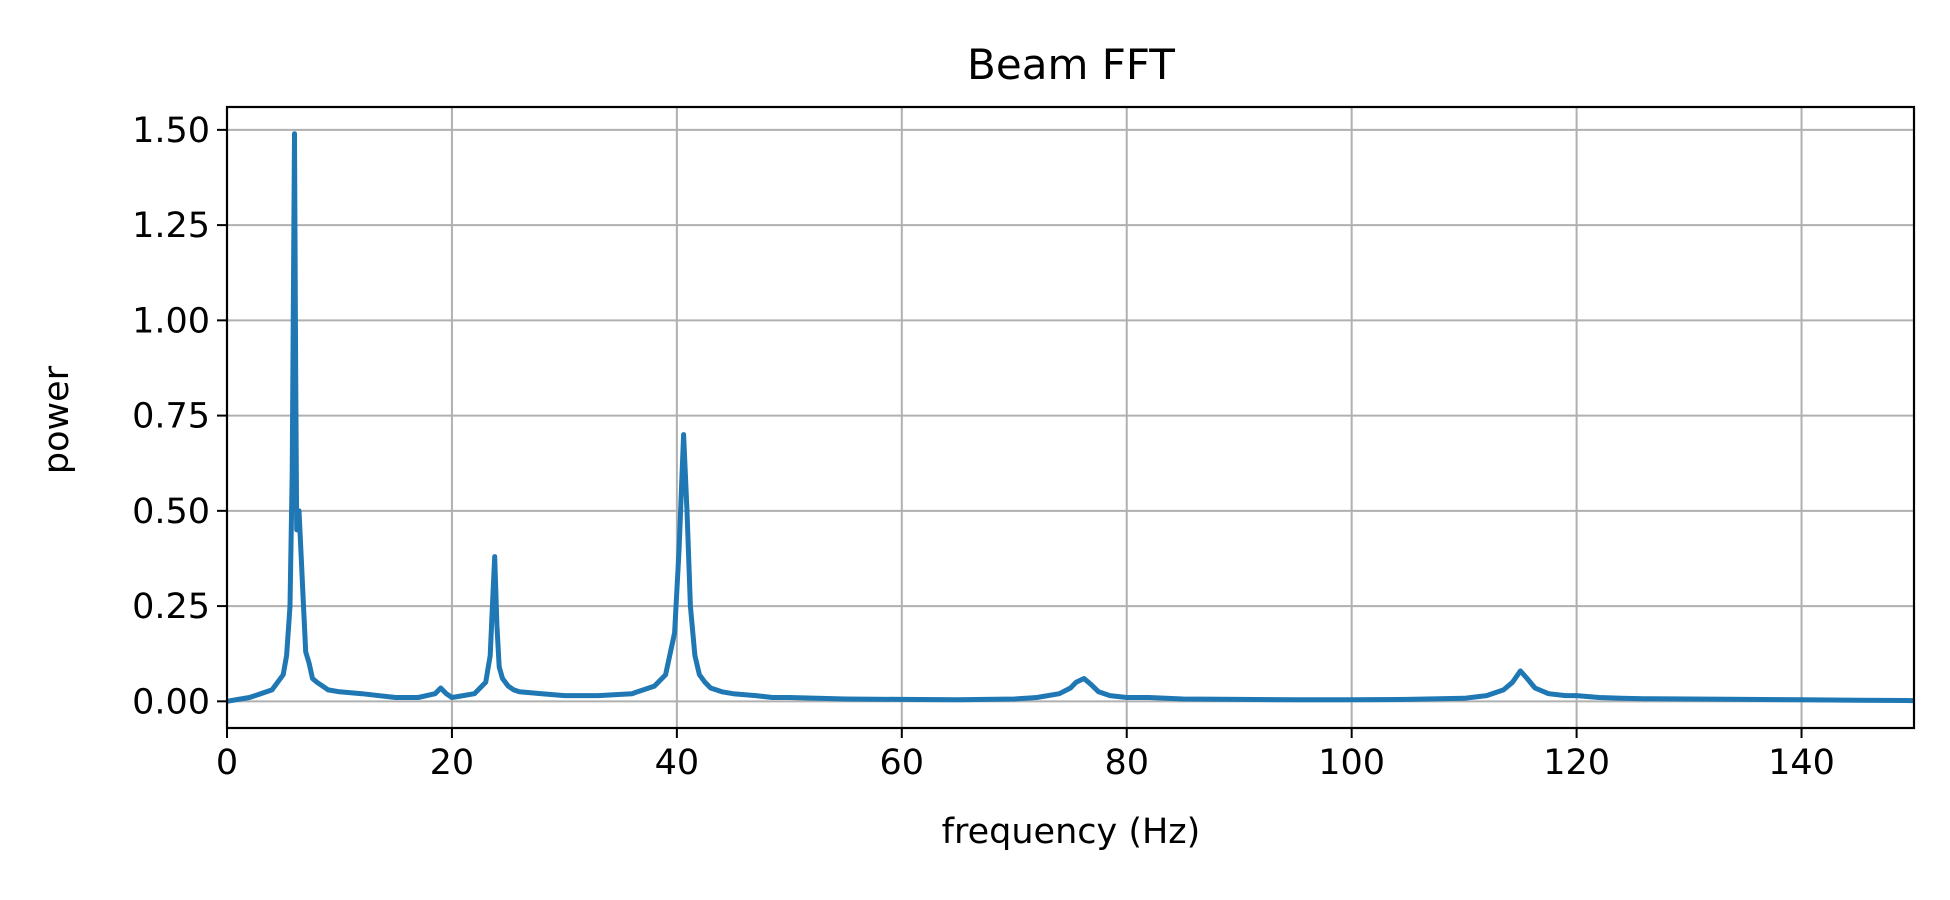 The height and width of the screenshot is (900, 1950). I want to click on x-tick-label: 140, so click(1801, 763).